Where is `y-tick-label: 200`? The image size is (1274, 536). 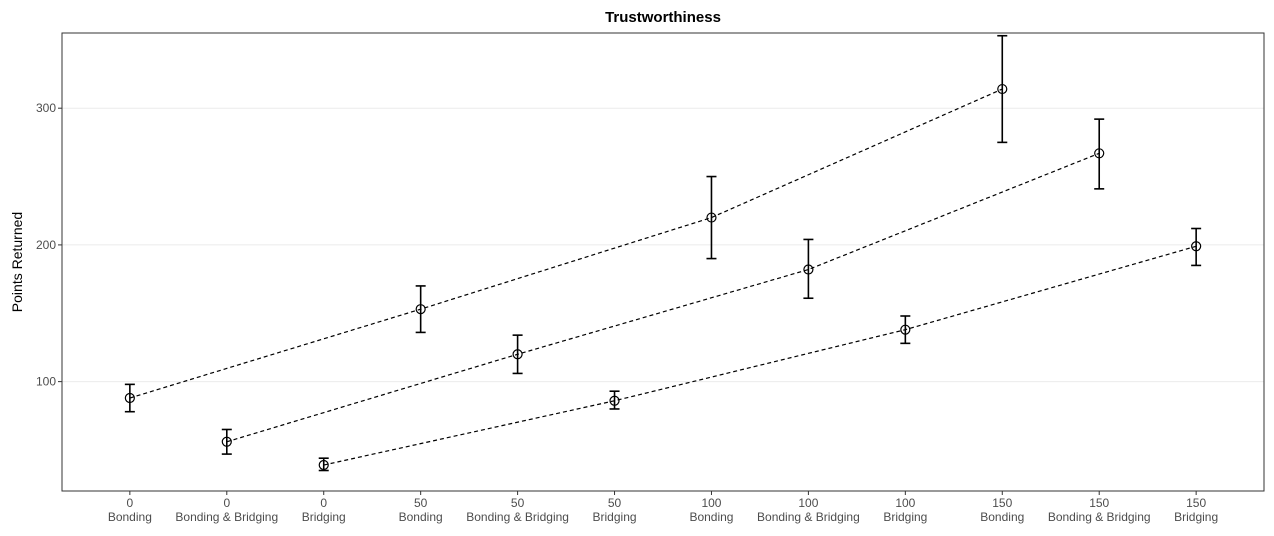
y-tick-label: 200 is located at coordinates (46, 245).